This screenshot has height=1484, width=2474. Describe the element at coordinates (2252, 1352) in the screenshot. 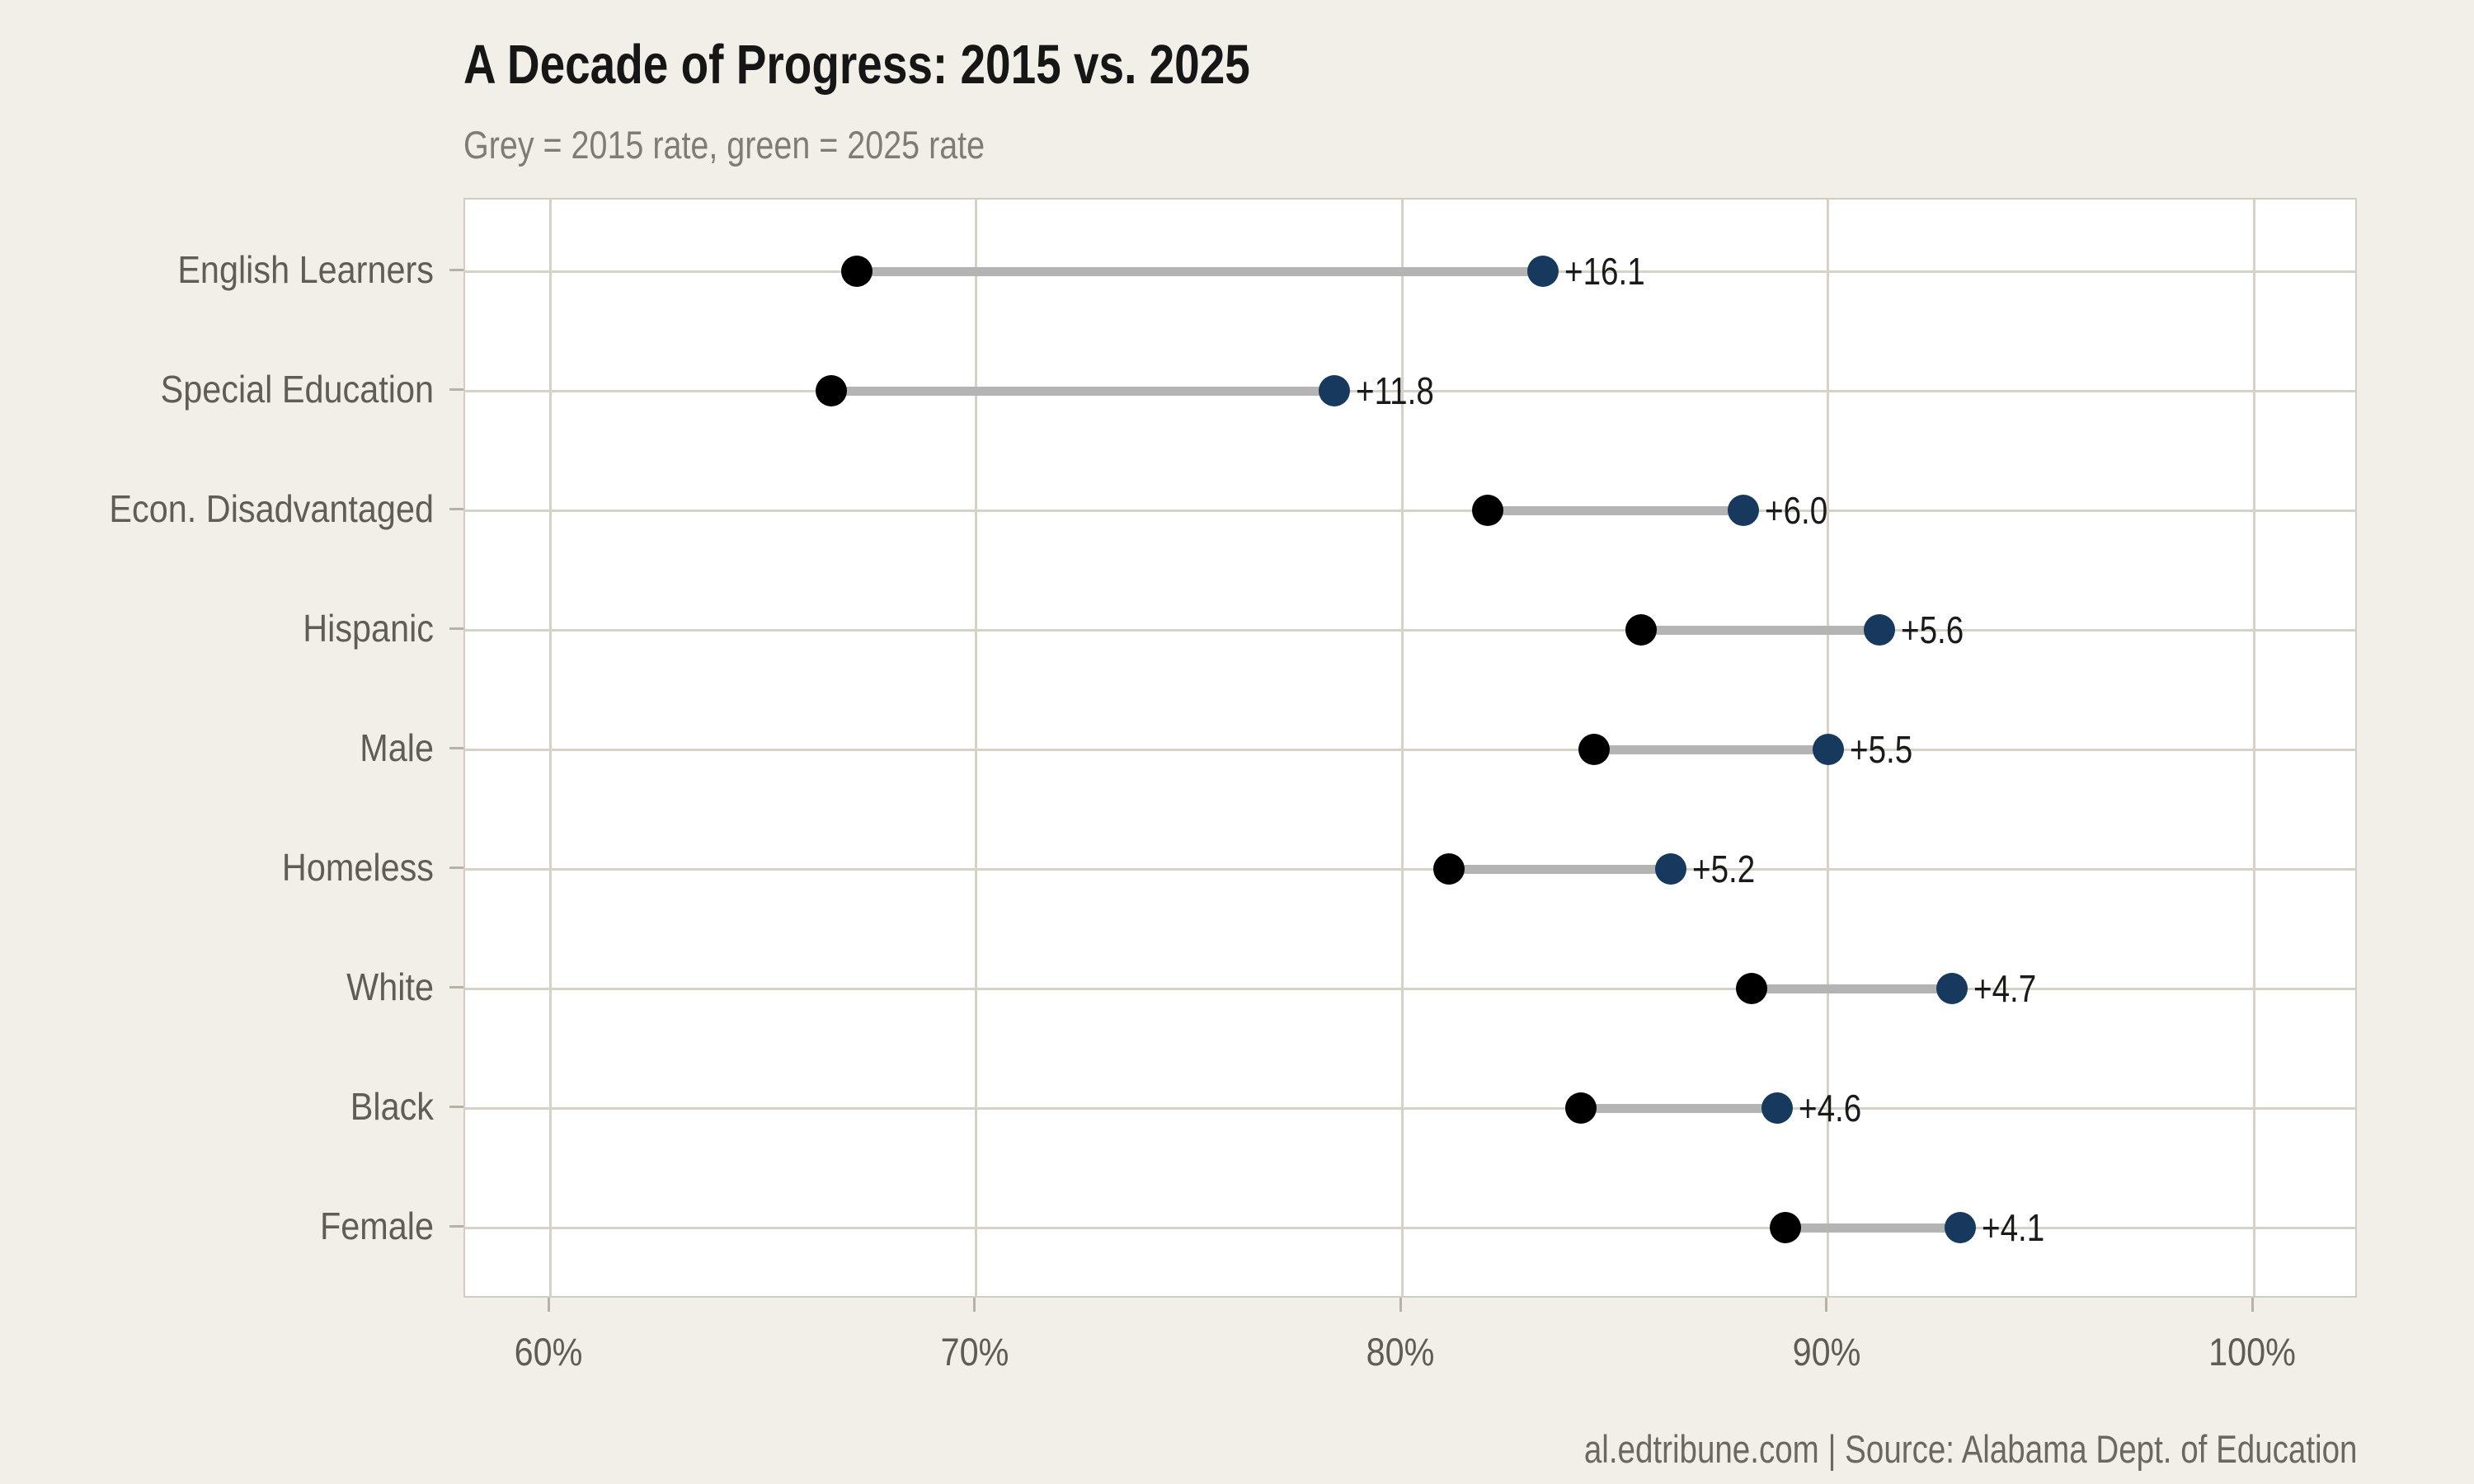

I see `x-tick-label: 100%` at that location.